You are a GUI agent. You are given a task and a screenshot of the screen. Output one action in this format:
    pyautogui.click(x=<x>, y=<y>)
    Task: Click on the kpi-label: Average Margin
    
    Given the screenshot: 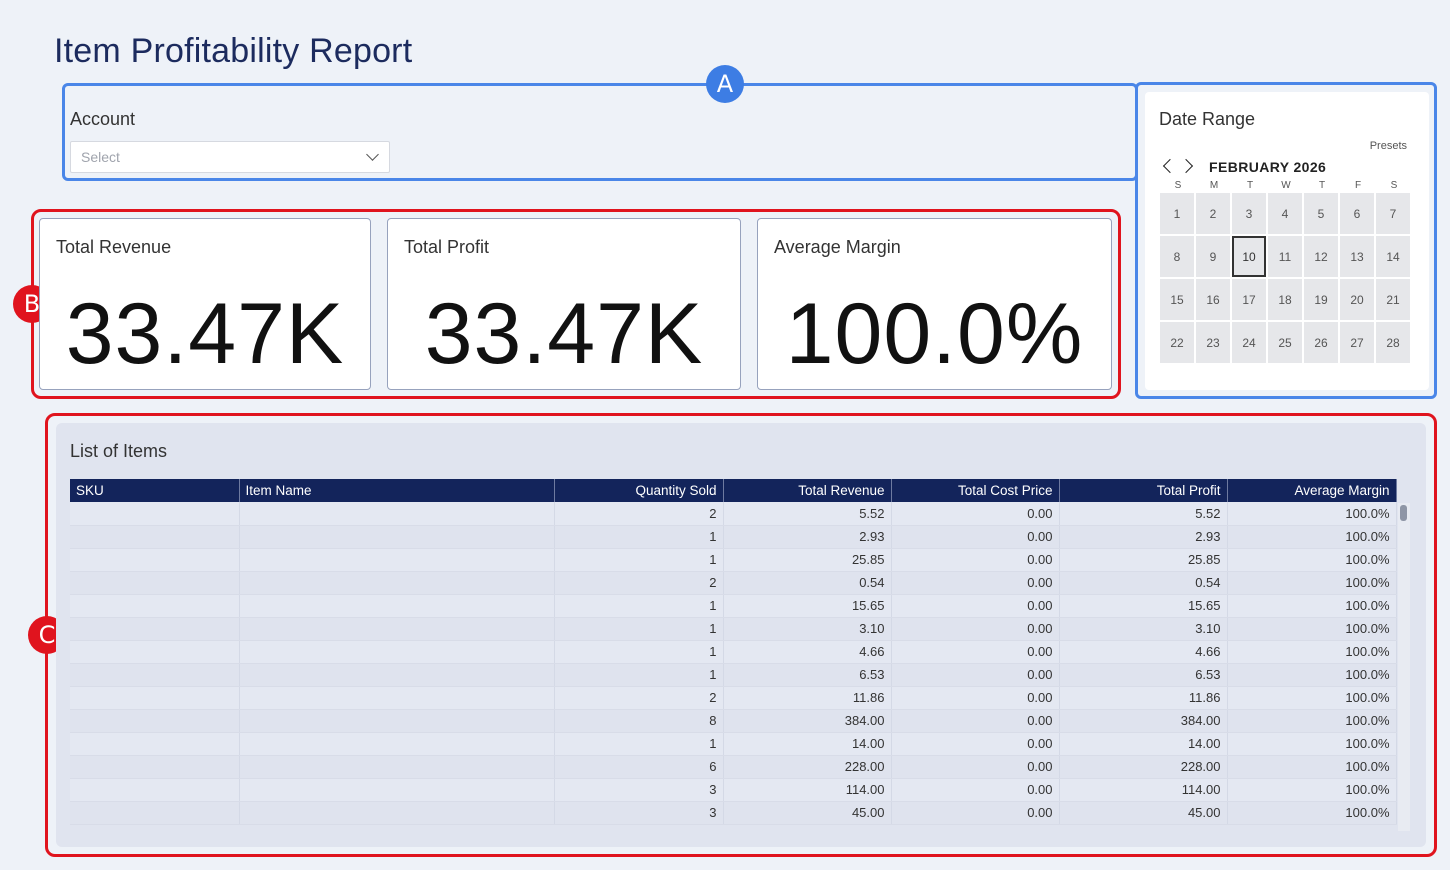 What is the action you would take?
    pyautogui.click(x=837, y=247)
    